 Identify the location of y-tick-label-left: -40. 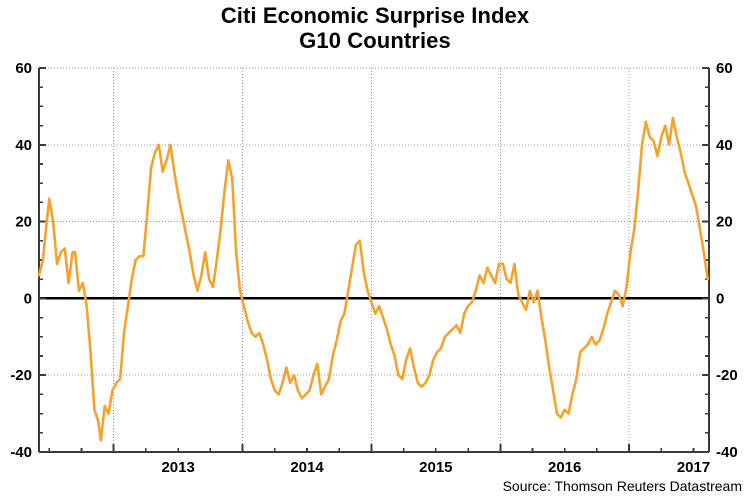
(21, 452).